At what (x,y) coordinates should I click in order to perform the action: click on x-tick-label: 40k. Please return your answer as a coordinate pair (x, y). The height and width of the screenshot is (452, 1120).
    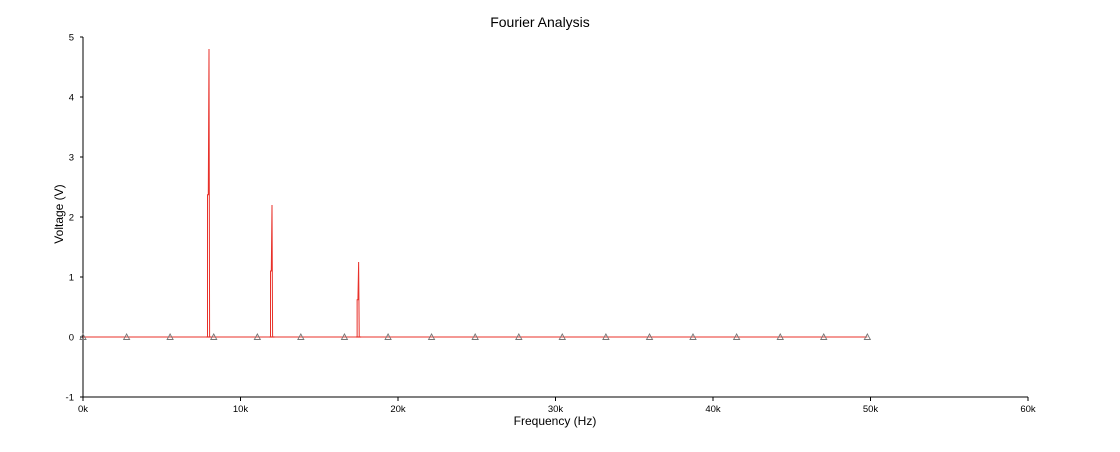
    Looking at the image, I should click on (713, 409).